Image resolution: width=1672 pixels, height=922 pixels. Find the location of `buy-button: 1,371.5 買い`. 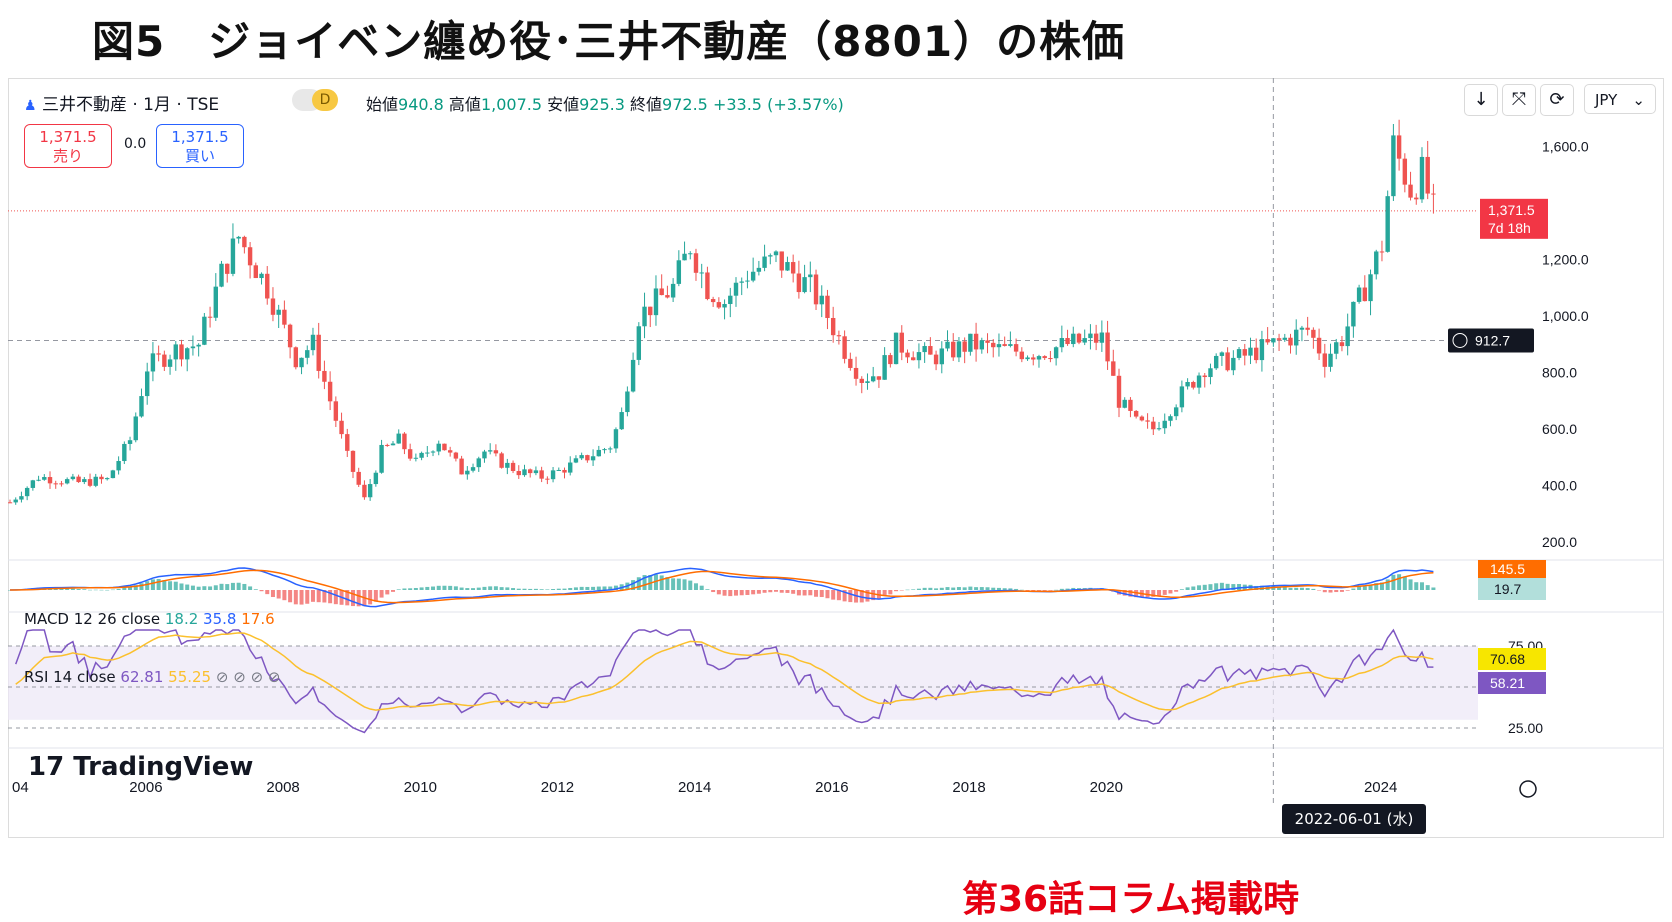

buy-button: 1,371.5 買い is located at coordinates (200, 146).